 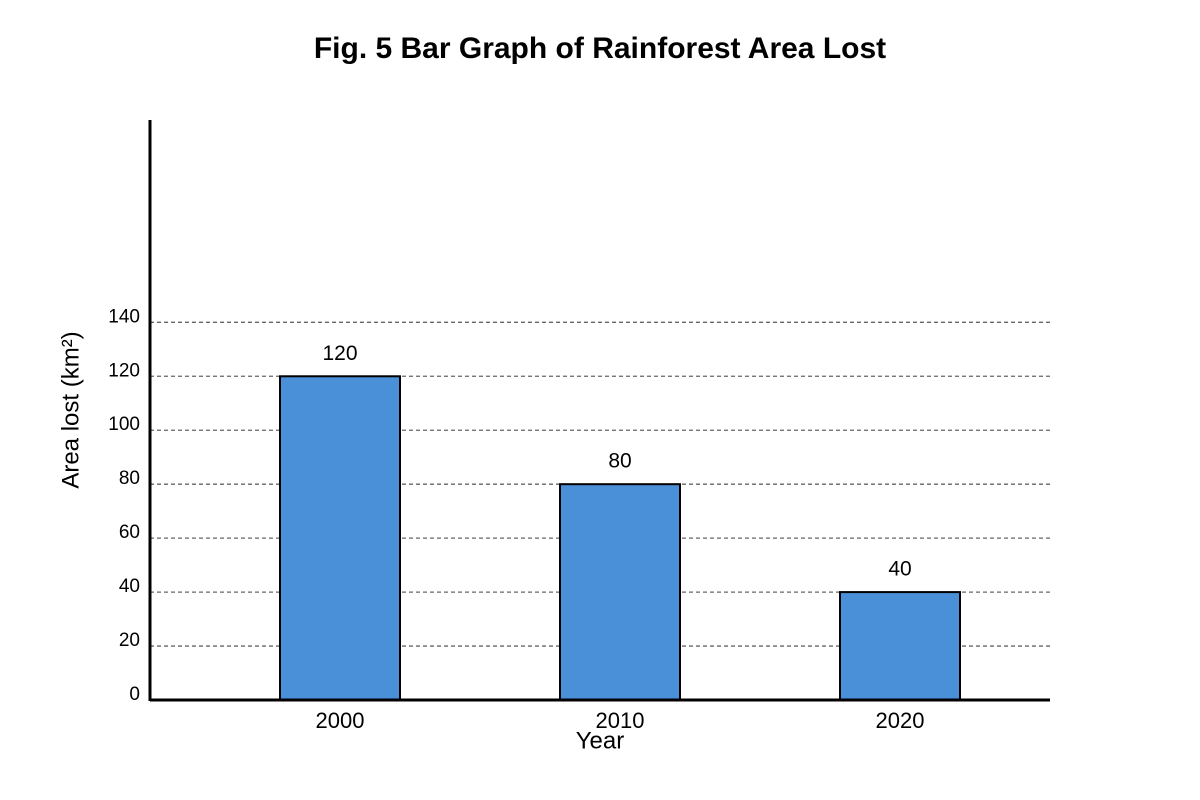 I want to click on y-tick-label: 80, so click(x=129, y=478).